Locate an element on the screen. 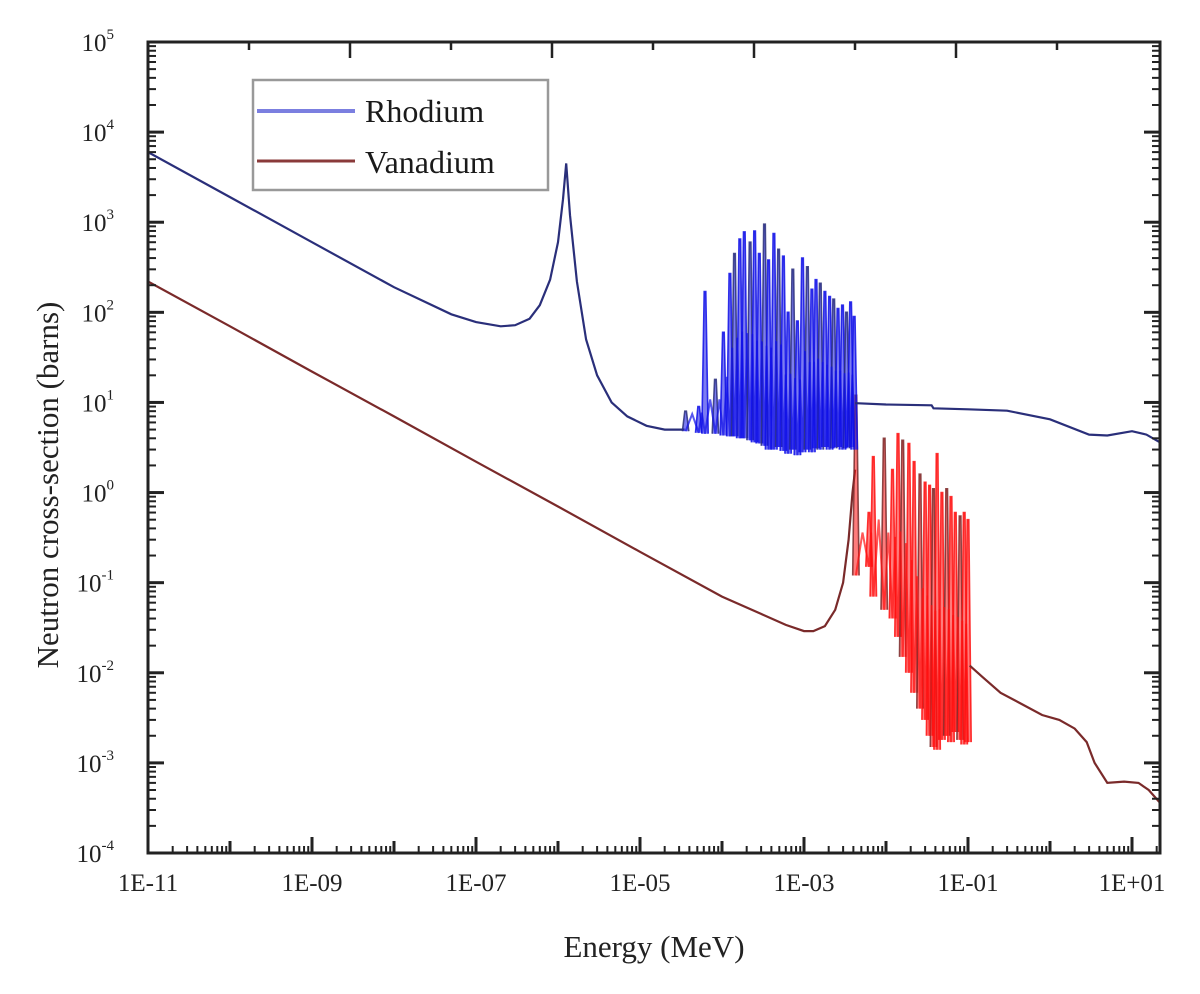  x-tick-label: 1E-05 is located at coordinates (639, 883).